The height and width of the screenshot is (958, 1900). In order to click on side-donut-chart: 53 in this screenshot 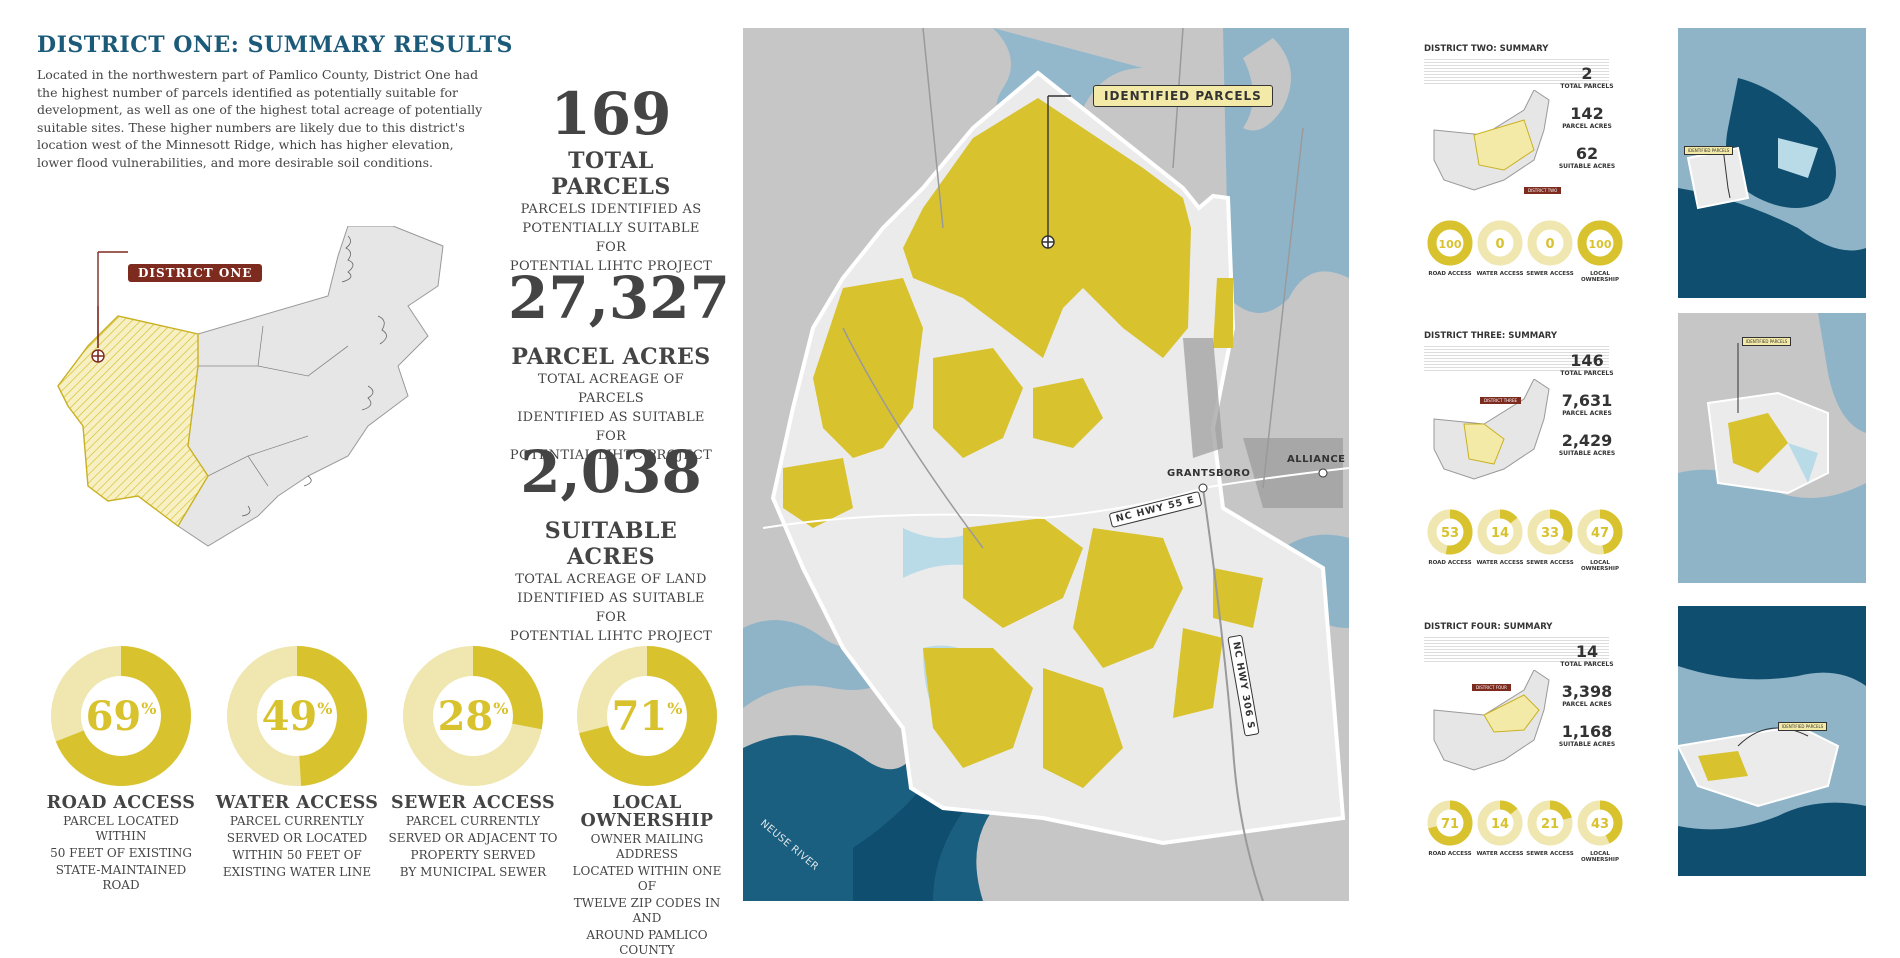, I will do `click(1450, 532)`.